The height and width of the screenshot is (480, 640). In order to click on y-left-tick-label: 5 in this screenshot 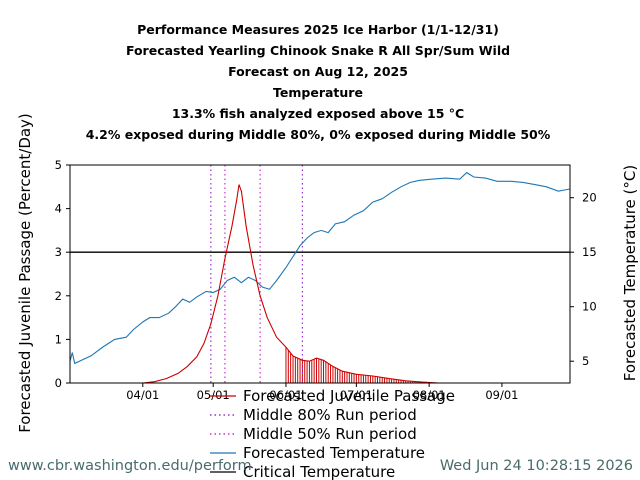, I will do `click(58, 165)`.